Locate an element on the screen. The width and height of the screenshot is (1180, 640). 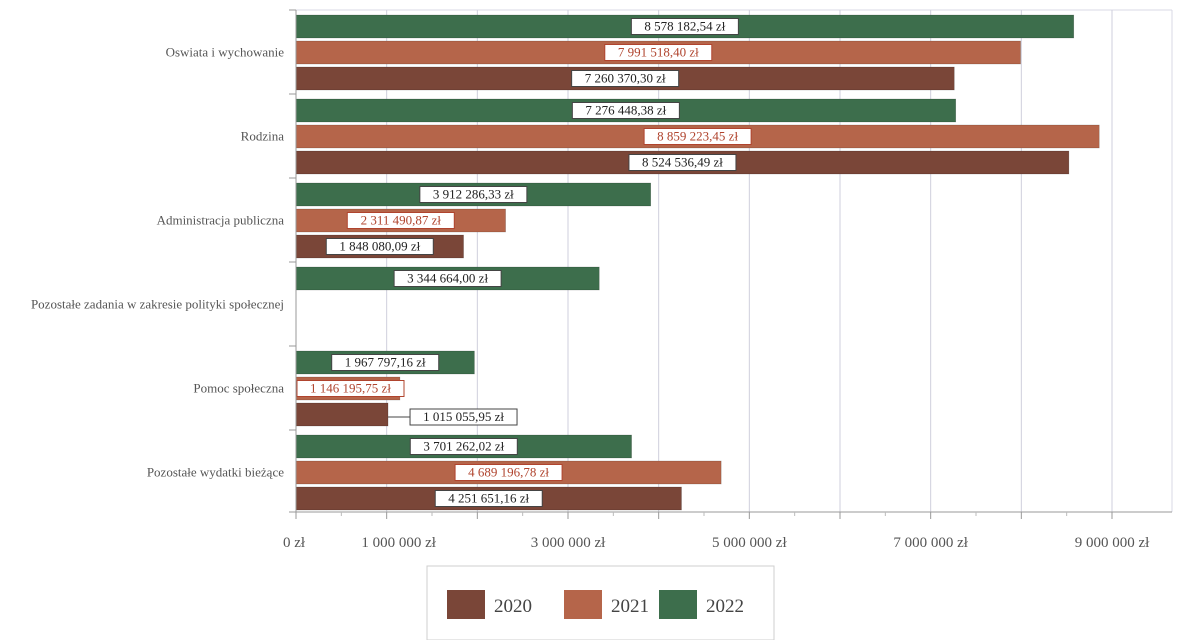
data-label: 8 578 182,54 zł is located at coordinates (684, 26).